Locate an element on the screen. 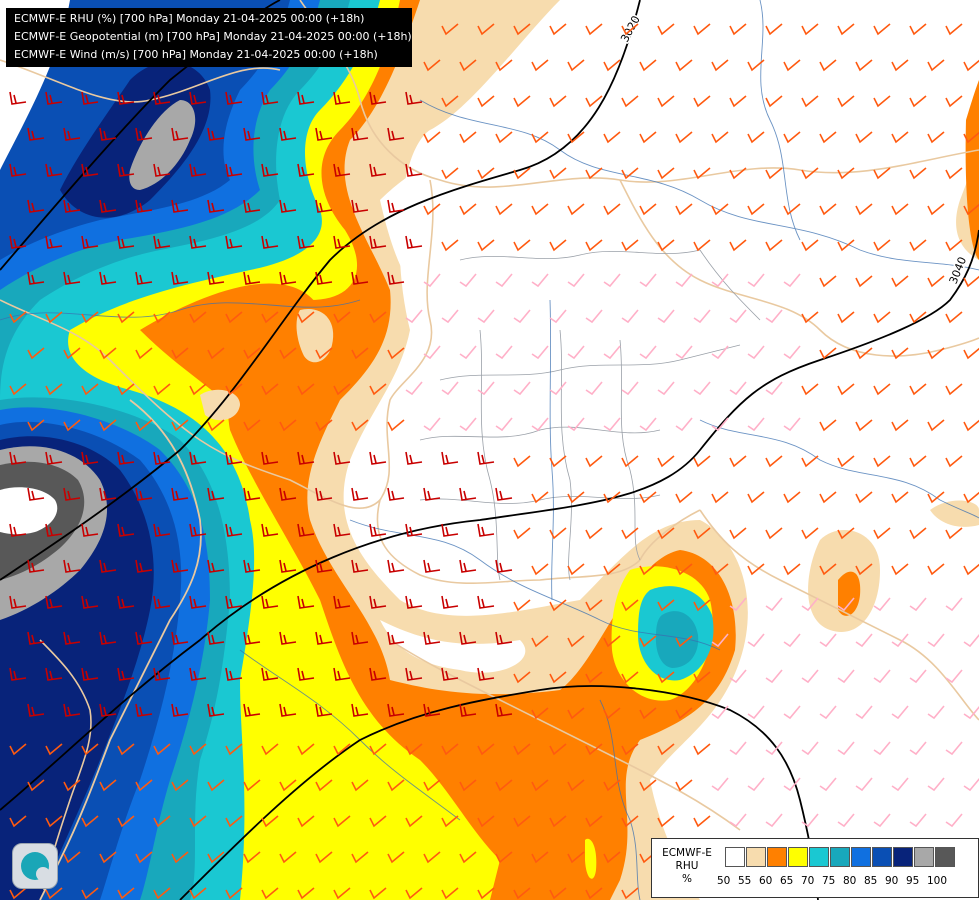 The width and height of the screenshot is (979, 900). legend-swatch is located at coordinates (798, 857).